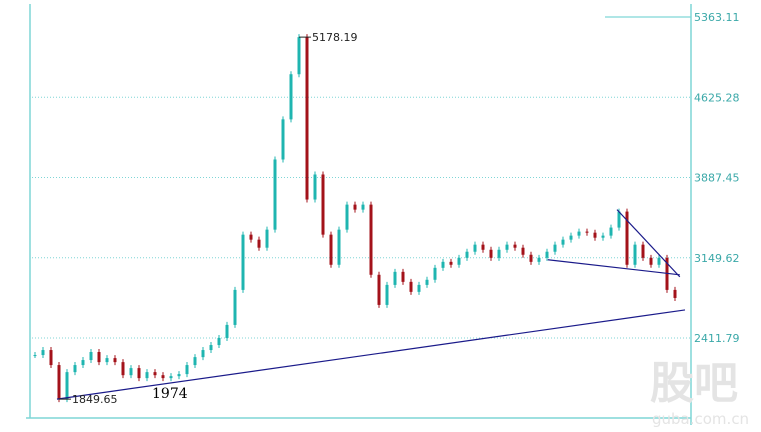 The width and height of the screenshot is (761, 432). I want to click on y-tick-label: 4625.28, so click(717, 97).